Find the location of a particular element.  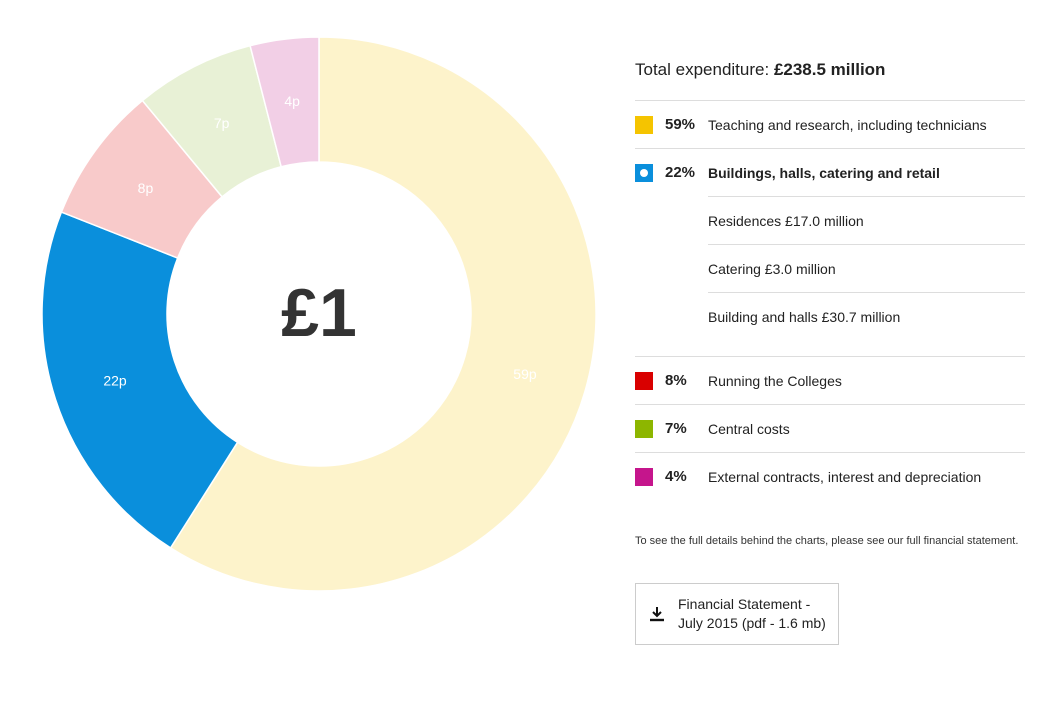

legend-label: Buildings, halls, catering and retail is located at coordinates (824, 172).